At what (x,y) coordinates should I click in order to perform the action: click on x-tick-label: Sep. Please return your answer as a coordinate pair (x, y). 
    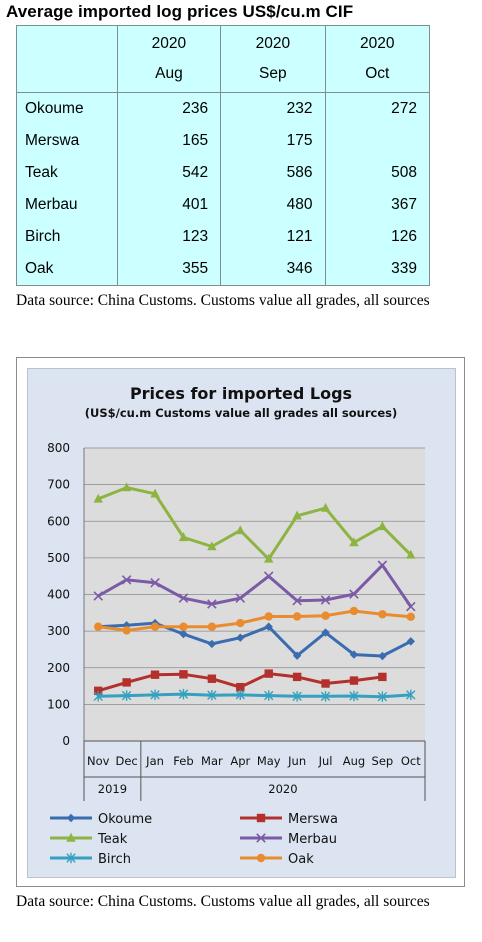
    Looking at the image, I should click on (383, 761).